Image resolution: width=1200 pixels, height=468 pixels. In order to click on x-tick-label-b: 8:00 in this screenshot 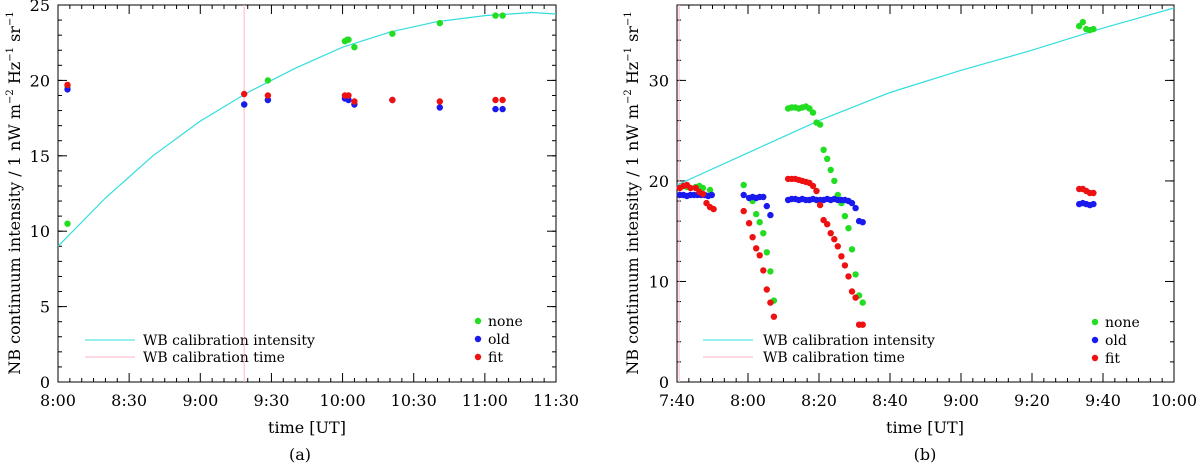, I will do `click(748, 400)`.